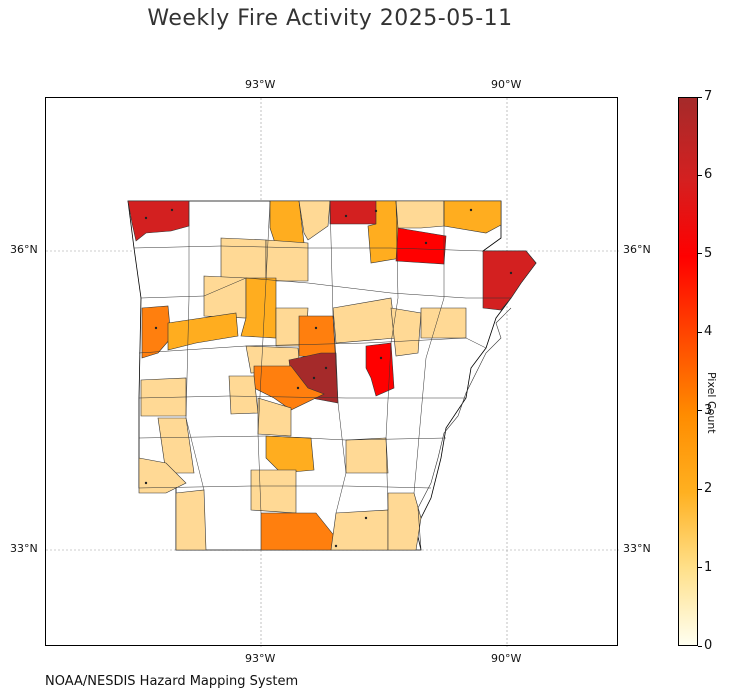  Describe the element at coordinates (688, 371) in the screenshot. I see `colorbar` at that location.